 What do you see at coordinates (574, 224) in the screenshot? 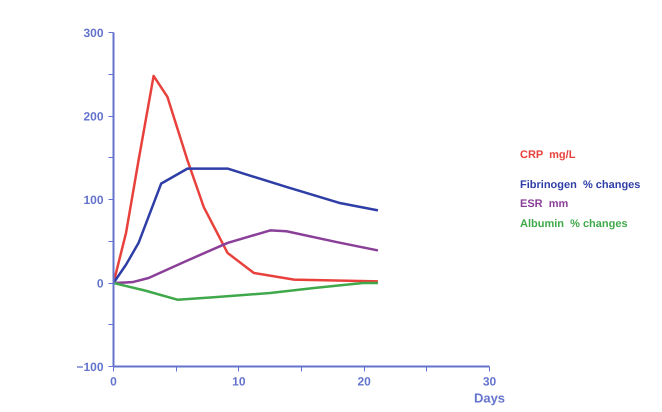
I see `text: Albumin % changes` at bounding box center [574, 224].